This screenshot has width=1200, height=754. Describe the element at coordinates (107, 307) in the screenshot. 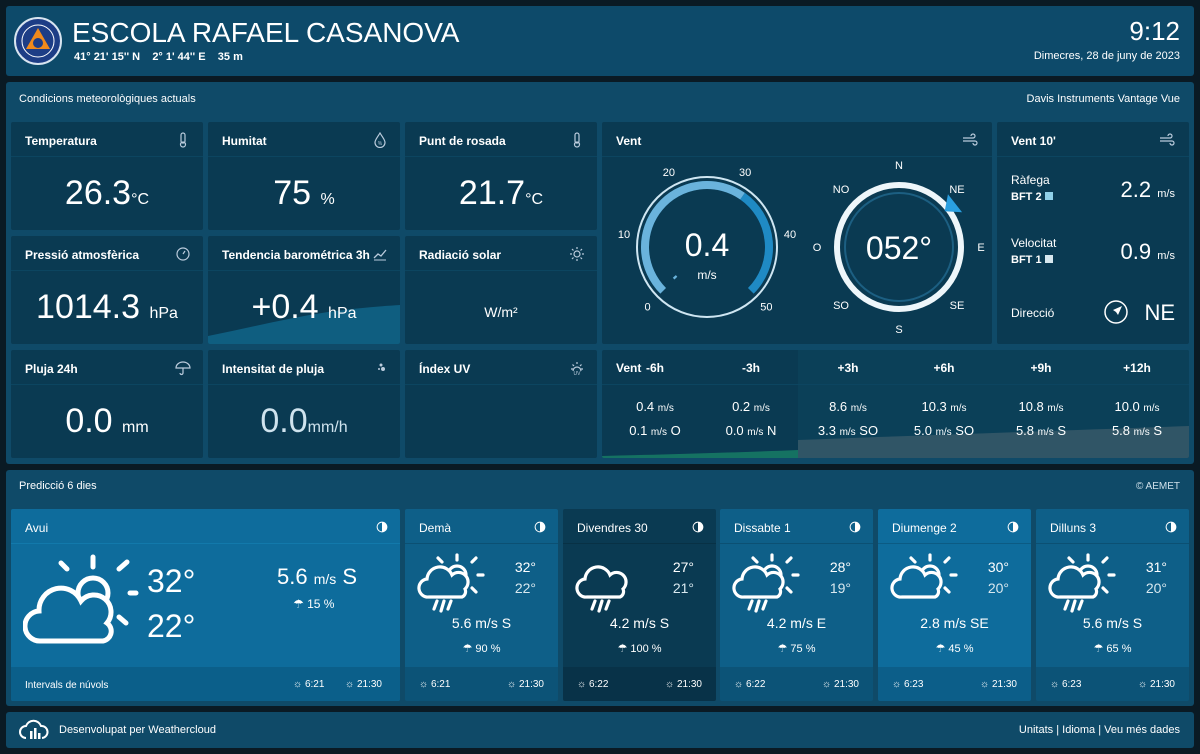

I see `pressure-value: 1014.3 hPa` at that location.